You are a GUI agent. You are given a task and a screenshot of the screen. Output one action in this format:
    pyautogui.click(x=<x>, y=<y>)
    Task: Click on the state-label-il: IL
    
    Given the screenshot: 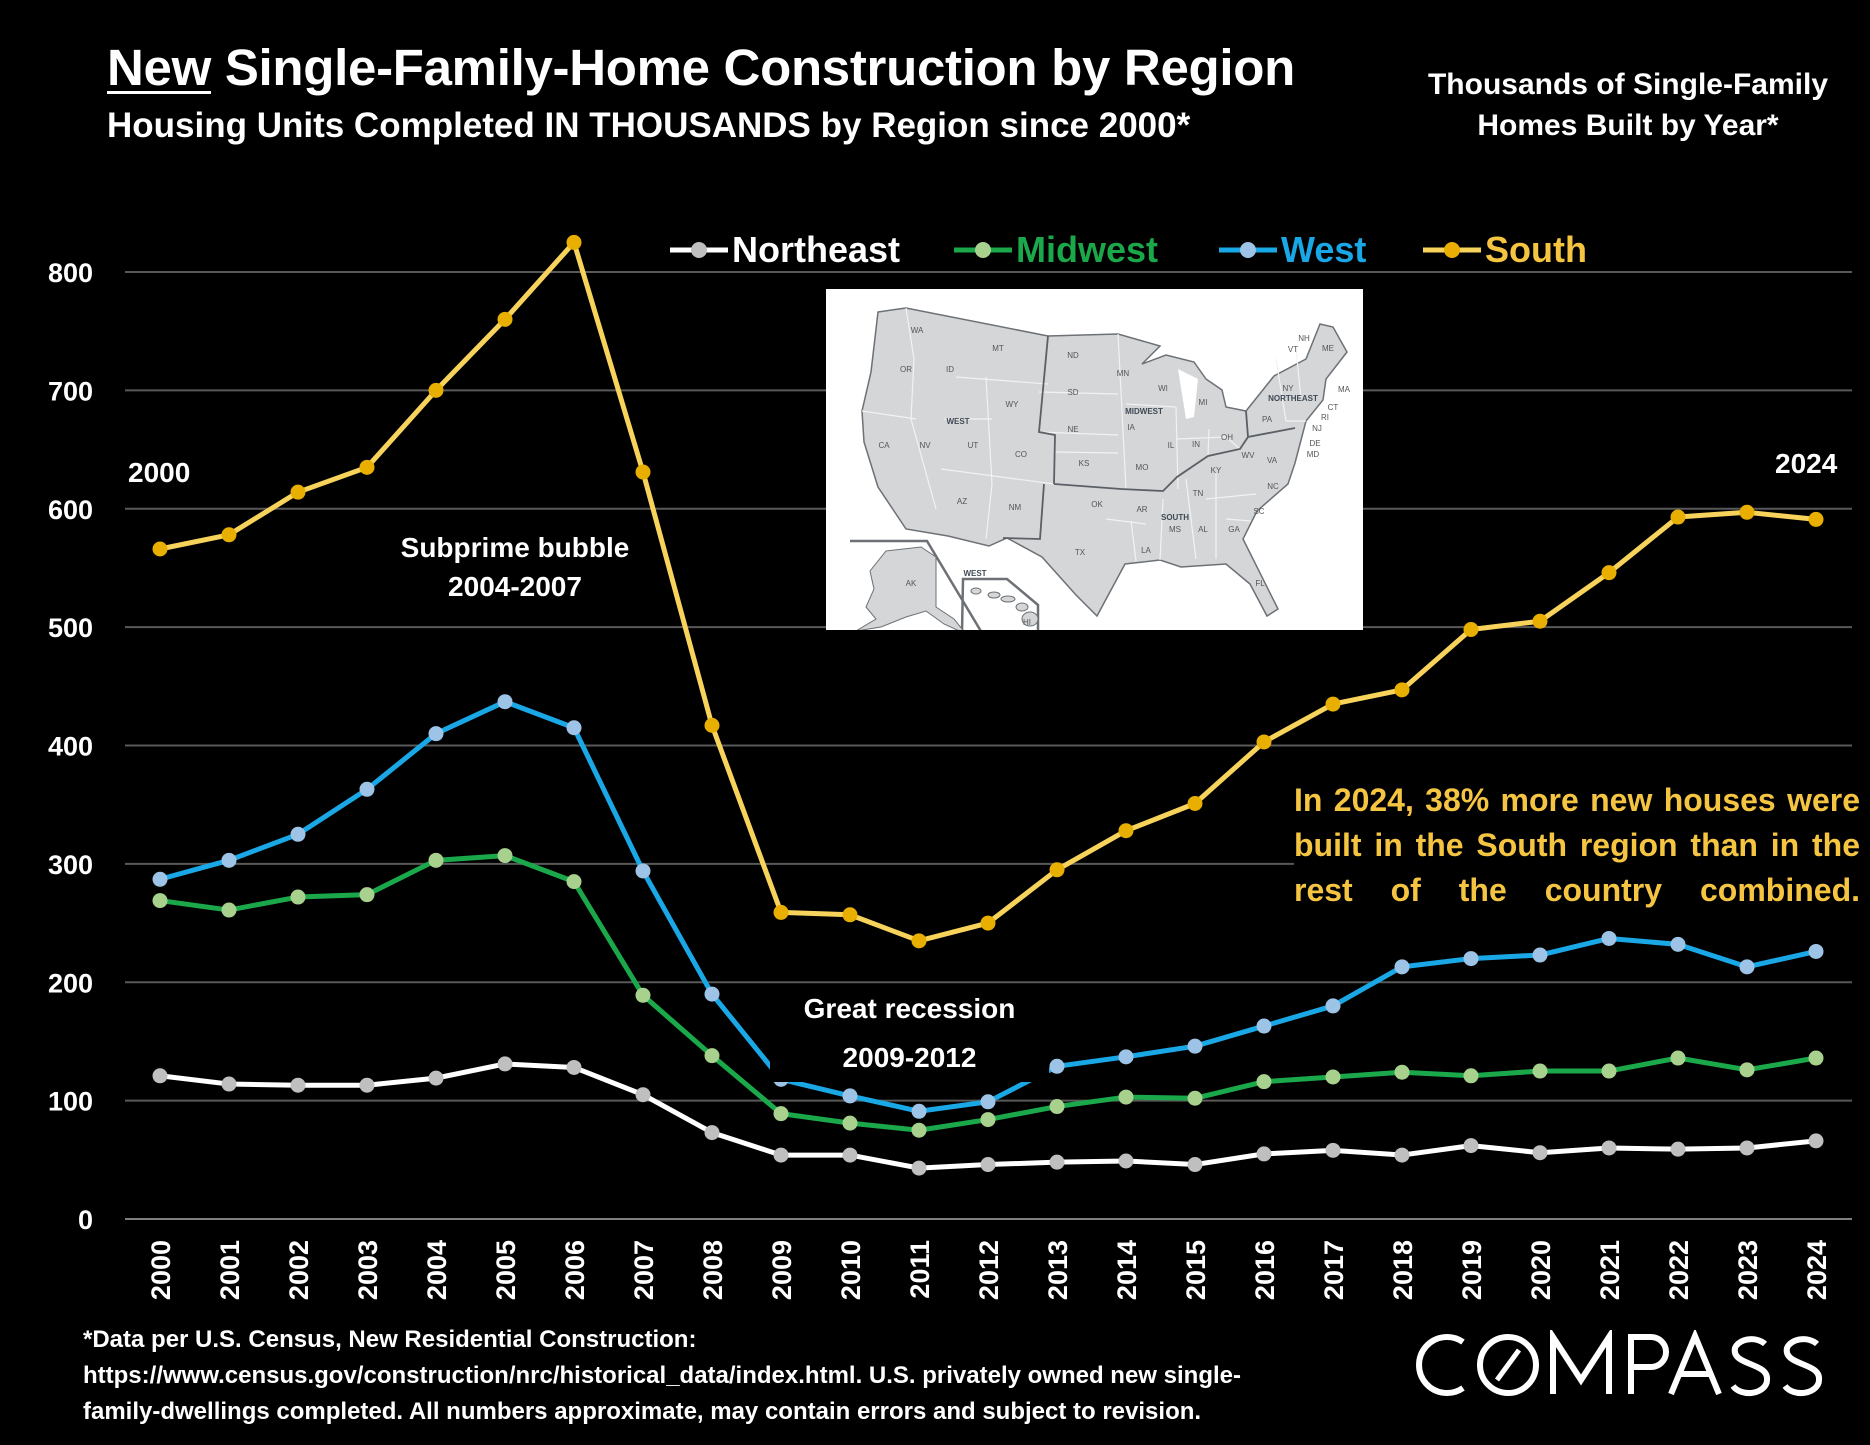 What is the action you would take?
    pyautogui.click(x=1171, y=445)
    